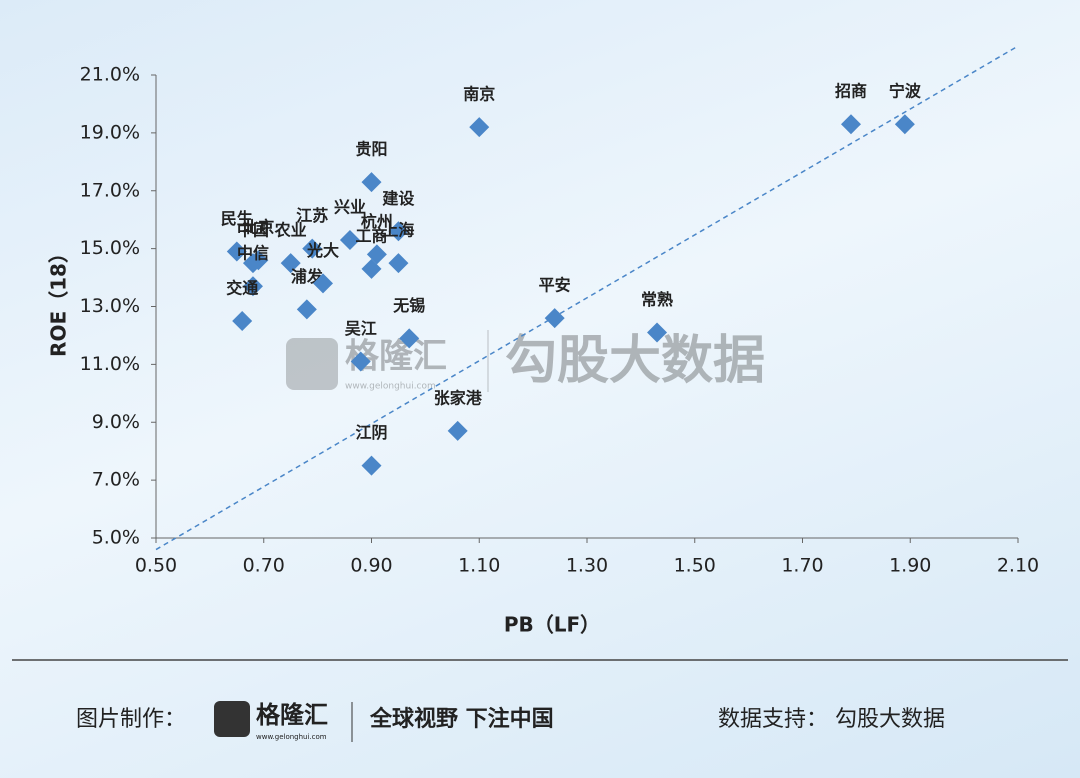 The height and width of the screenshot is (778, 1080). What do you see at coordinates (479, 94) in the screenshot?
I see `point-label: 南京` at bounding box center [479, 94].